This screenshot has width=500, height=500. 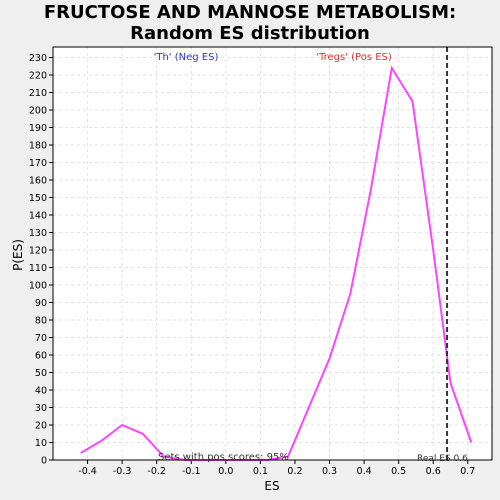 I want to click on y-tick-label: 110, so click(x=38, y=268).